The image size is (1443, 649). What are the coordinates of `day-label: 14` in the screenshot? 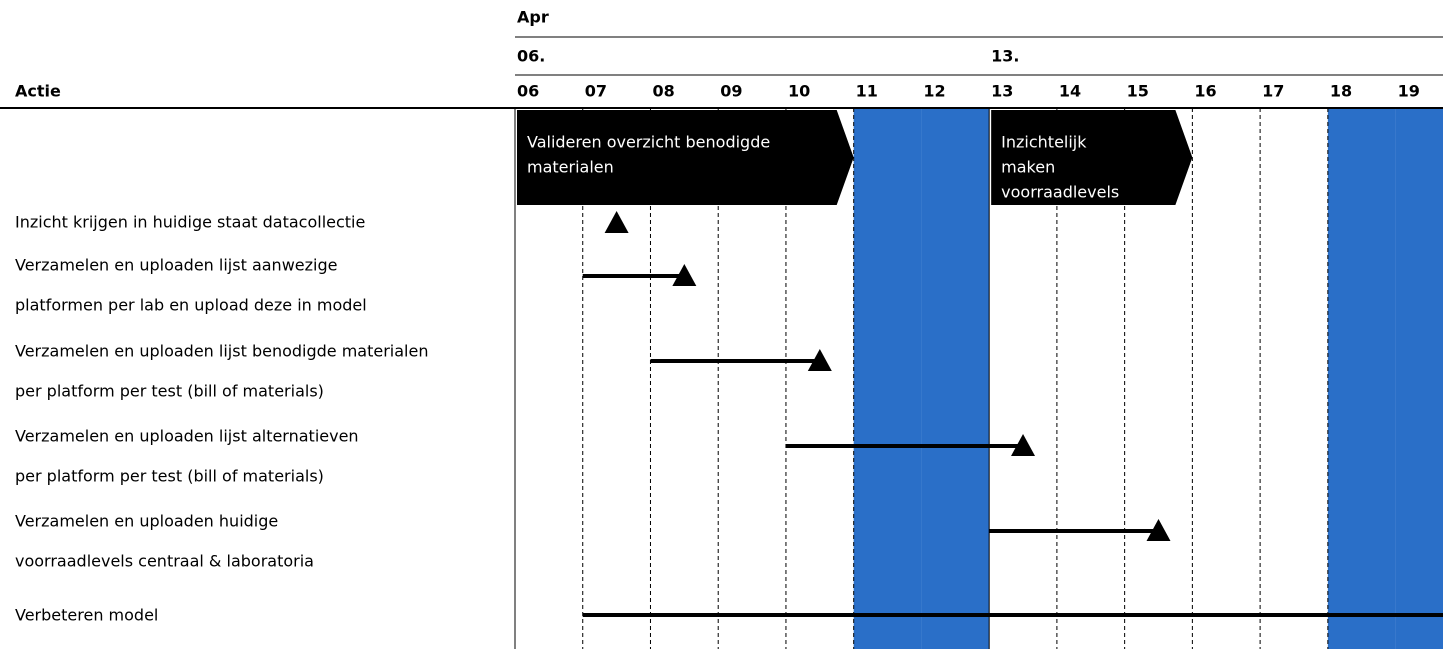 It's located at (1070, 91).